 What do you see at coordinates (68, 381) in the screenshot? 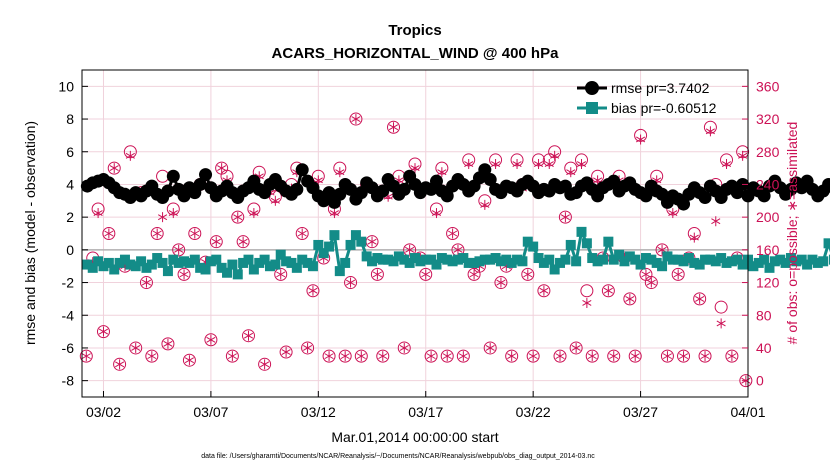
I see `y-tick-label: -8` at bounding box center [68, 381].